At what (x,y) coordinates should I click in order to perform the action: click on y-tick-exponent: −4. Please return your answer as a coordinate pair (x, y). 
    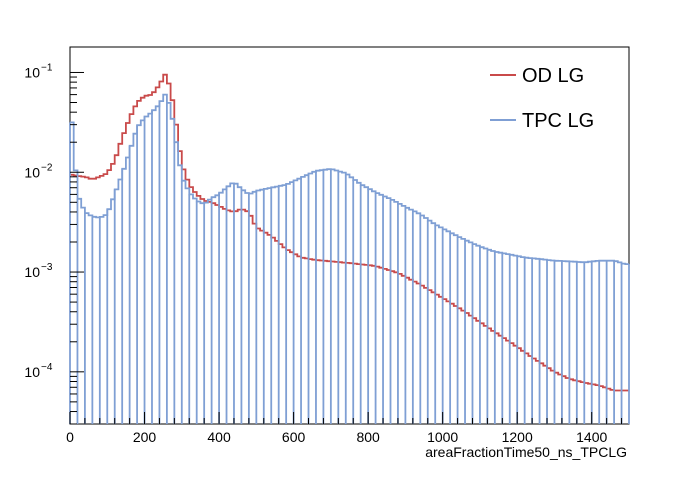
    Looking at the image, I should click on (47, 367).